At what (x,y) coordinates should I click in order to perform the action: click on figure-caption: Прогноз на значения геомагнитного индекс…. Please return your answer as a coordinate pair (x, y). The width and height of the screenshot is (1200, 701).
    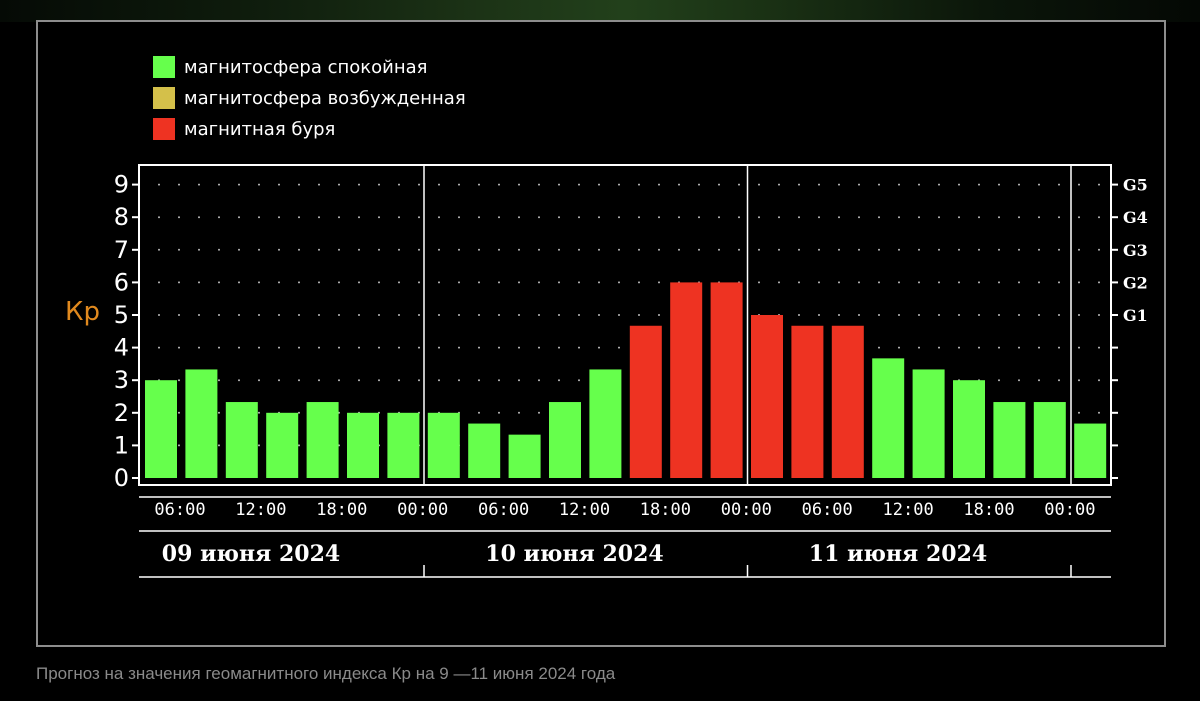
    Looking at the image, I should click on (326, 673).